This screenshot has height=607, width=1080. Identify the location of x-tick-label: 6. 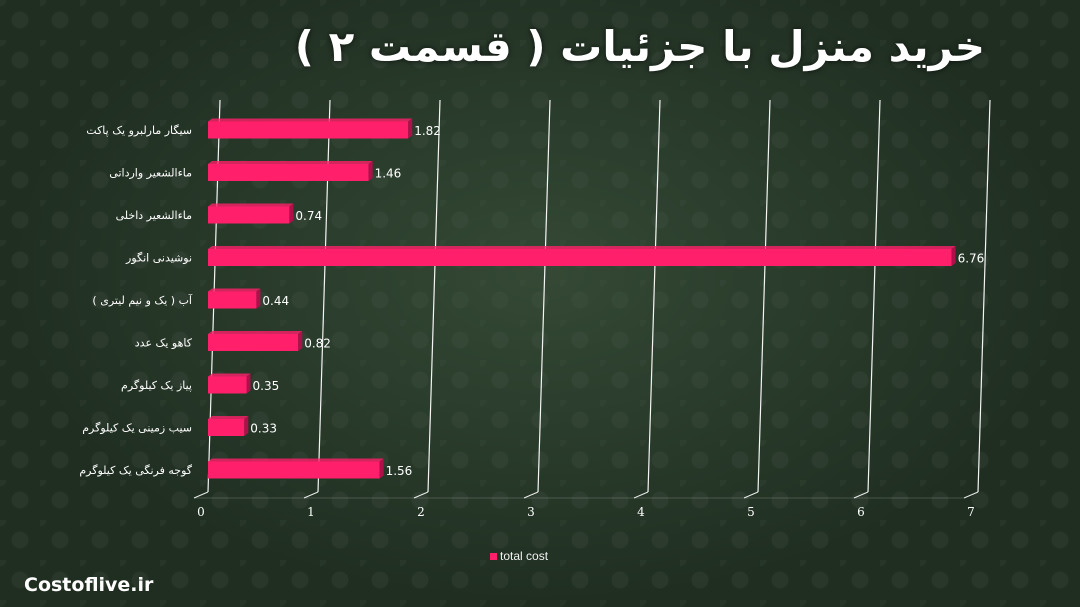
(861, 512).